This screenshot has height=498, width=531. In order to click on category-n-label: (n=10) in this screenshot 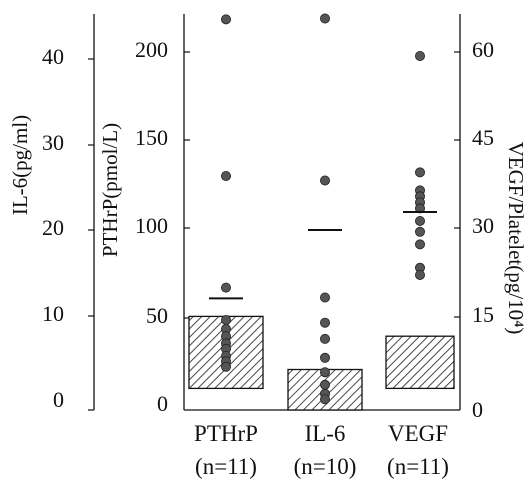, I will do `click(325, 466)`.